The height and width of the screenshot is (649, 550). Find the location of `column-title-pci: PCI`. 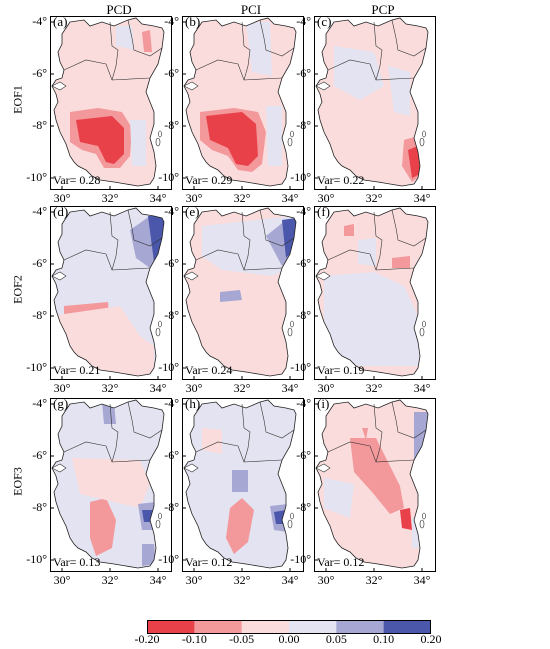

column-title-pci: PCI is located at coordinates (251, 9).